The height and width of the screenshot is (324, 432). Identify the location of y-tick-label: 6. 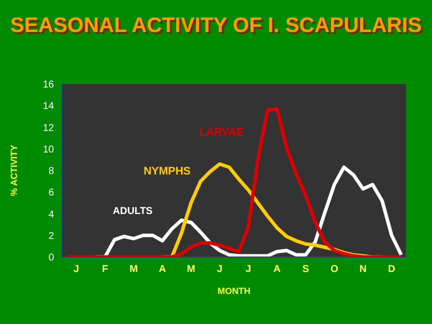
(51, 193).